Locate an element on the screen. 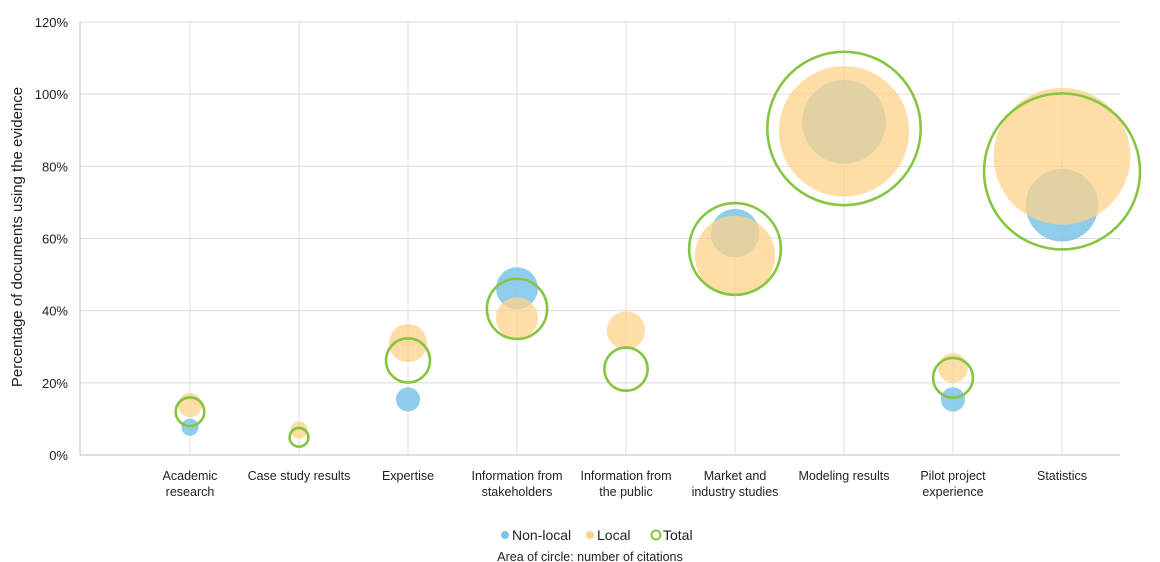 This screenshot has width=1160, height=562. non-local-legend-marker is located at coordinates (505, 535).